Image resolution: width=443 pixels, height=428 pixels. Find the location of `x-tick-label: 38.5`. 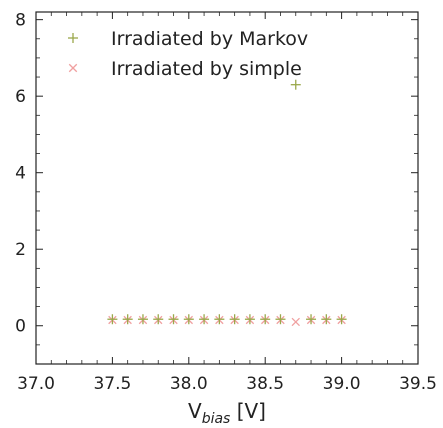

x-tick-label: 38.5 is located at coordinates (265, 384).